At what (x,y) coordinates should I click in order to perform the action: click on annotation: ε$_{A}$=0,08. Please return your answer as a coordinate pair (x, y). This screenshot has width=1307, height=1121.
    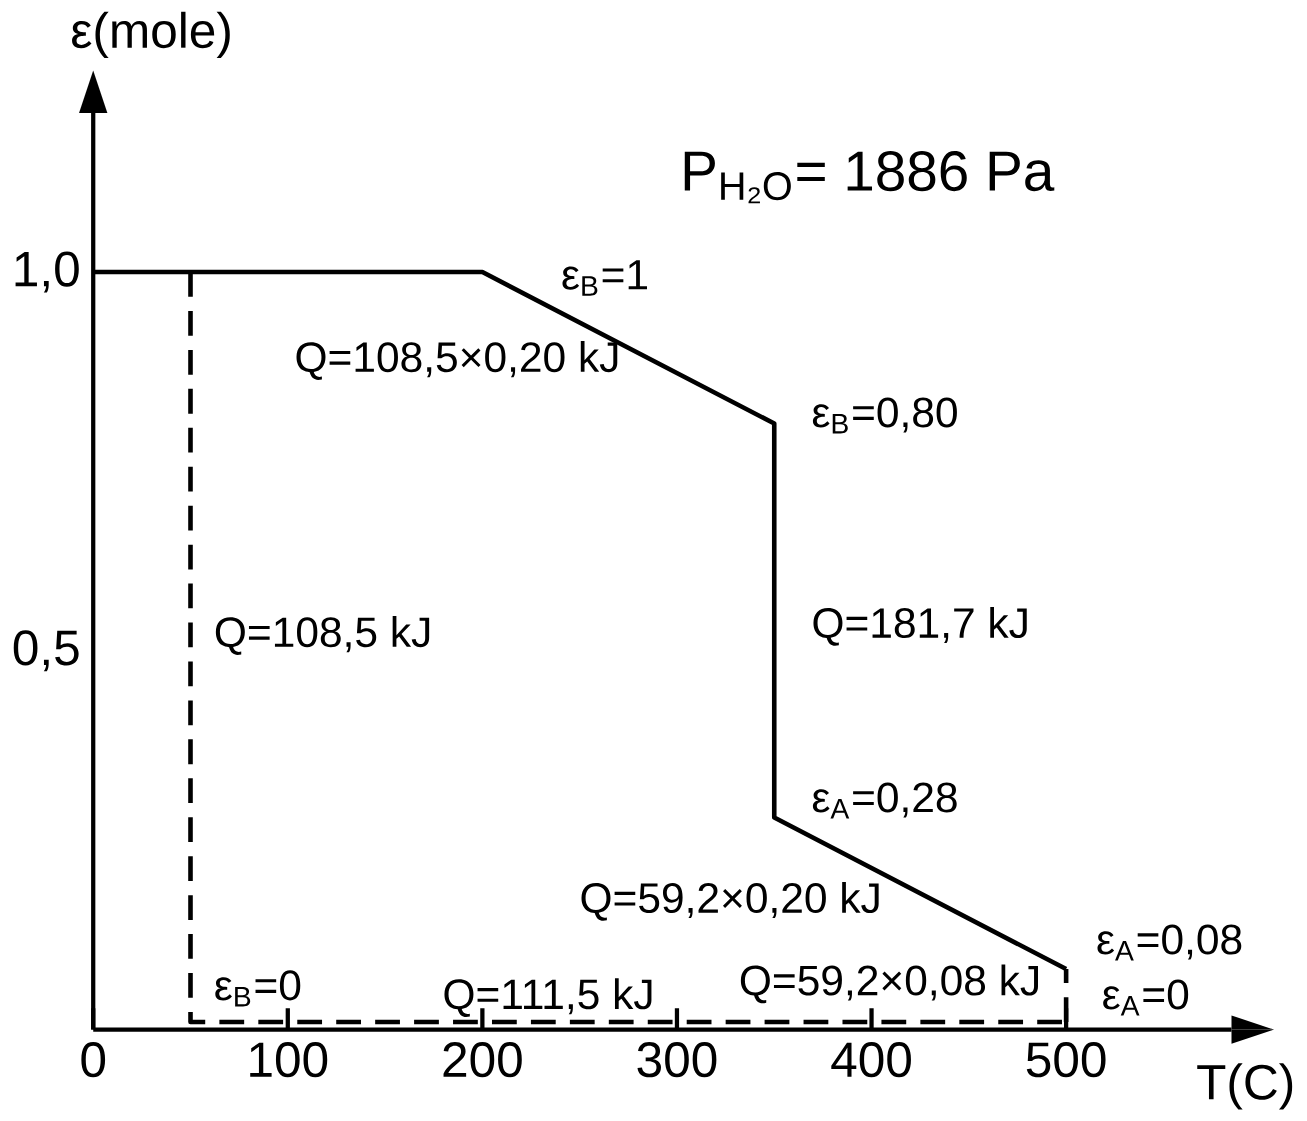
    Looking at the image, I should click on (1169, 942).